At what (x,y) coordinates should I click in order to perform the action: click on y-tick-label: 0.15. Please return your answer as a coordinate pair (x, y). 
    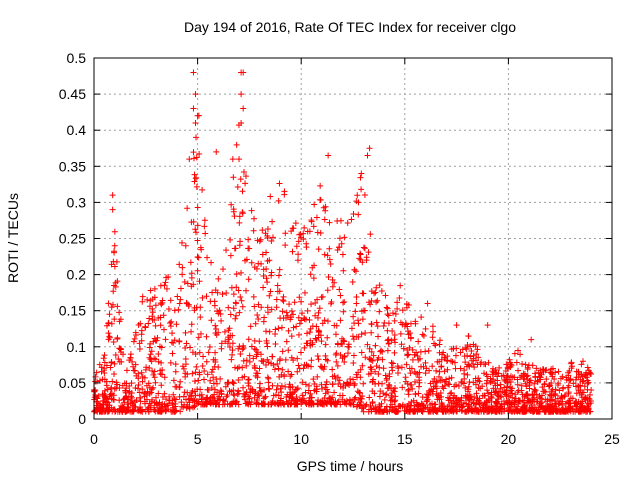
    Looking at the image, I should click on (72, 311).